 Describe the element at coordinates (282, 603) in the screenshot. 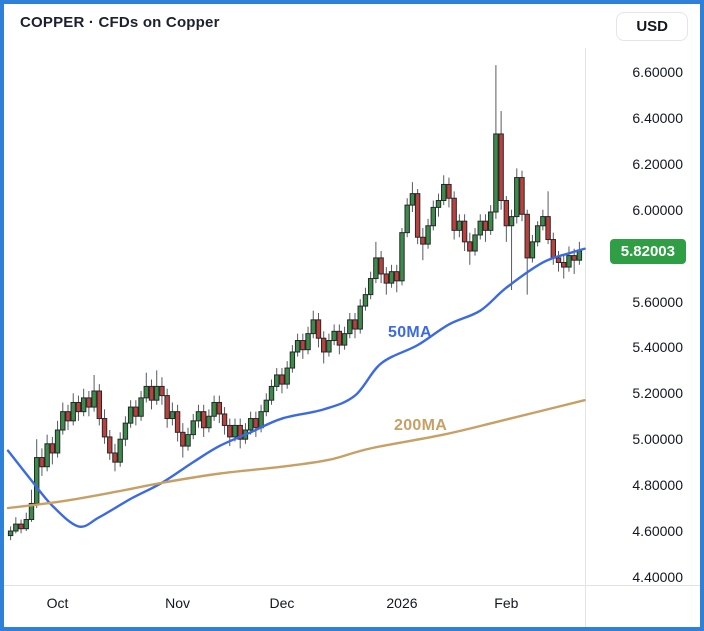

I see `time-tick-label: Dec` at that location.